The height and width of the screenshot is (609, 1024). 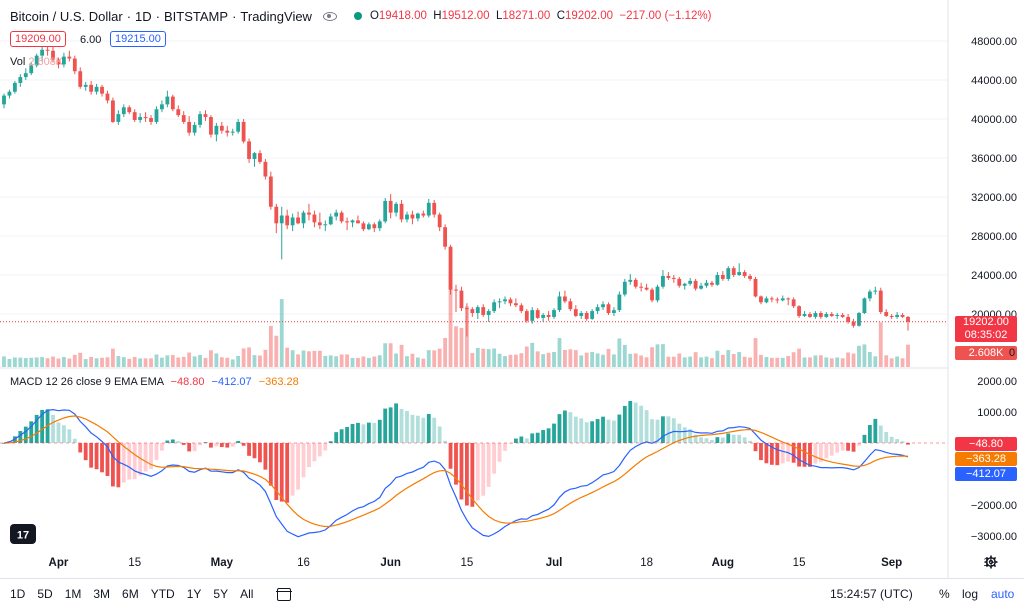 What do you see at coordinates (330, 16) in the screenshot?
I see `eye-icon` at bounding box center [330, 16].